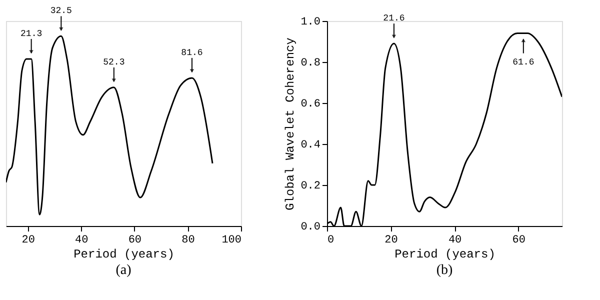  Describe the element at coordinates (331, 240) in the screenshot. I see `x-tick-label: 0` at that location.